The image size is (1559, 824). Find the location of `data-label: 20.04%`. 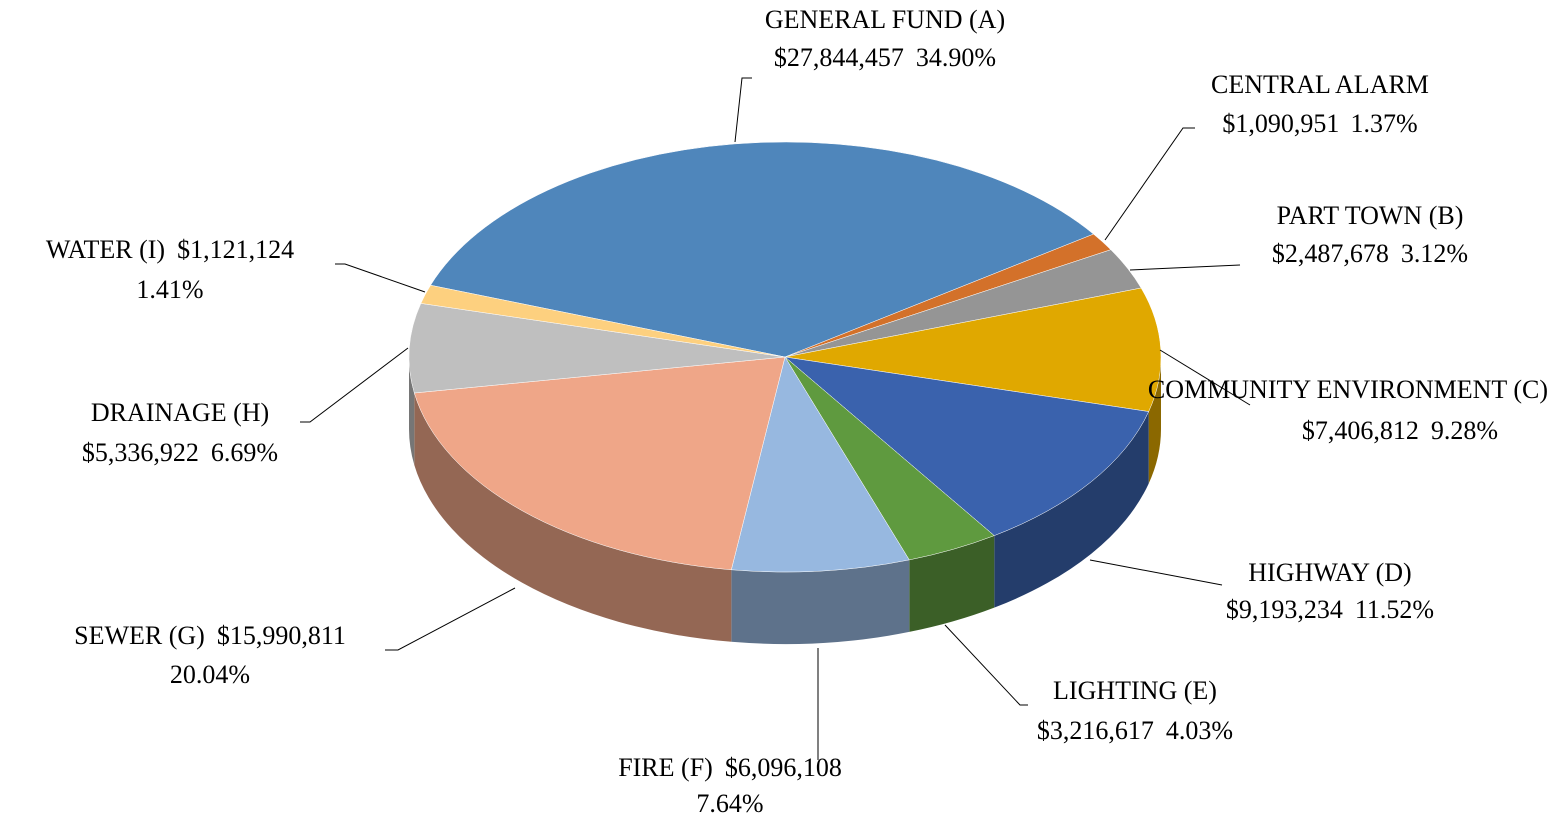

data-label: 20.04% is located at coordinates (210, 674).